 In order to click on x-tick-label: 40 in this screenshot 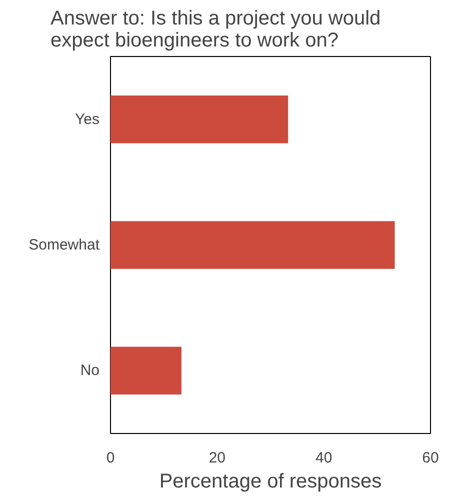, I will do `click(323, 458)`.